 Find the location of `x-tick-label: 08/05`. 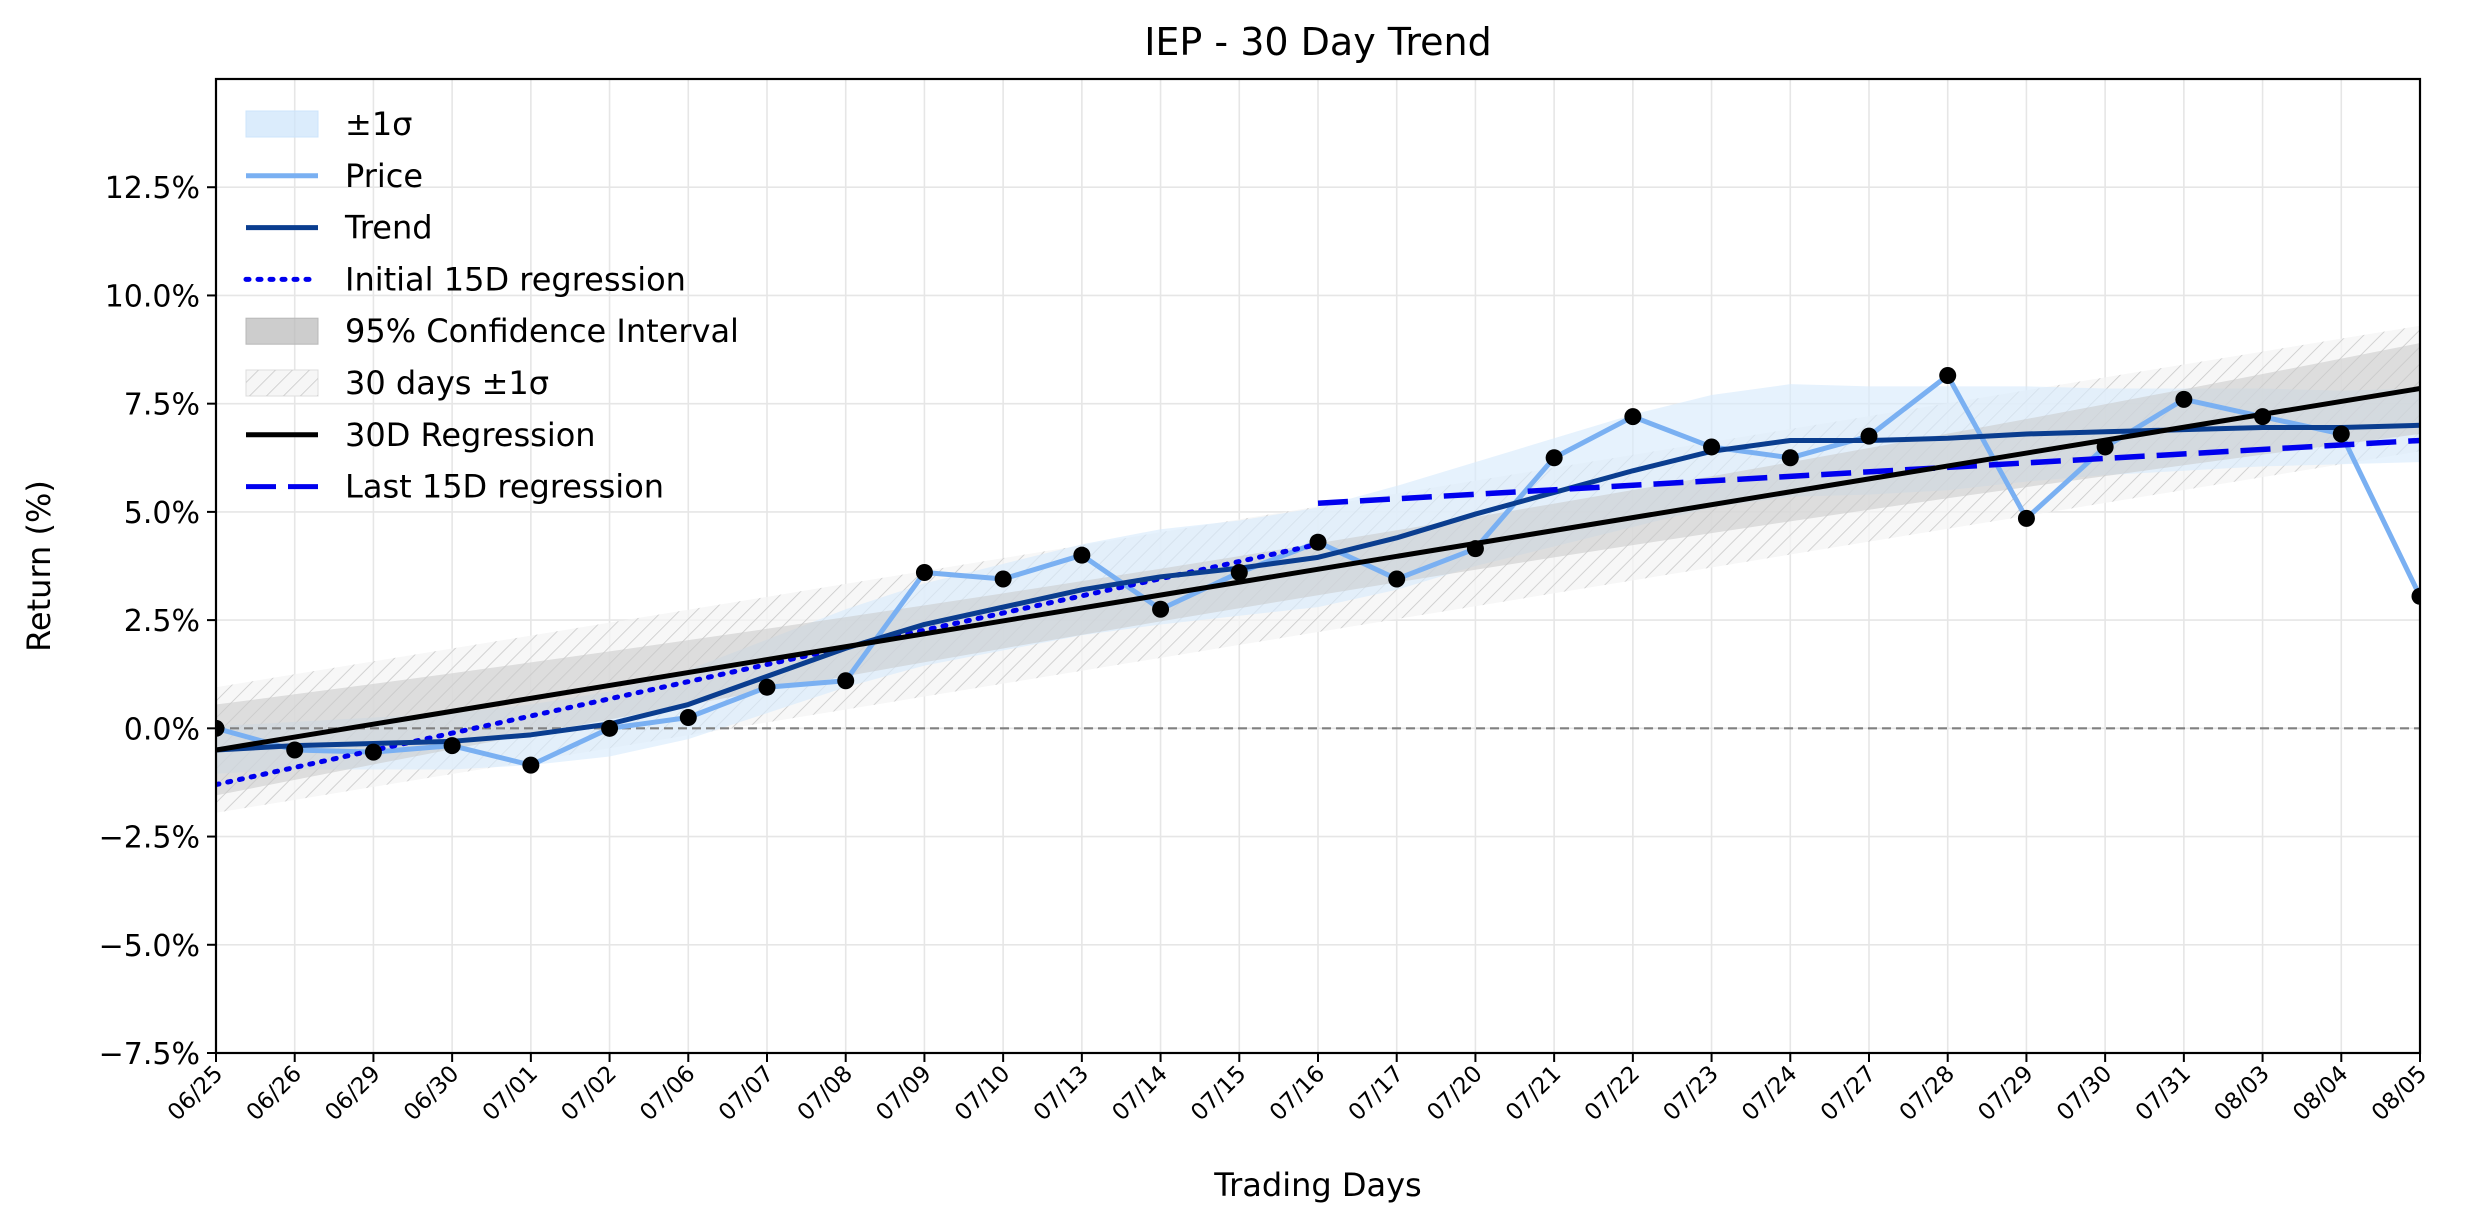

x-tick-label: 08/05 is located at coordinates (2399, 1093).